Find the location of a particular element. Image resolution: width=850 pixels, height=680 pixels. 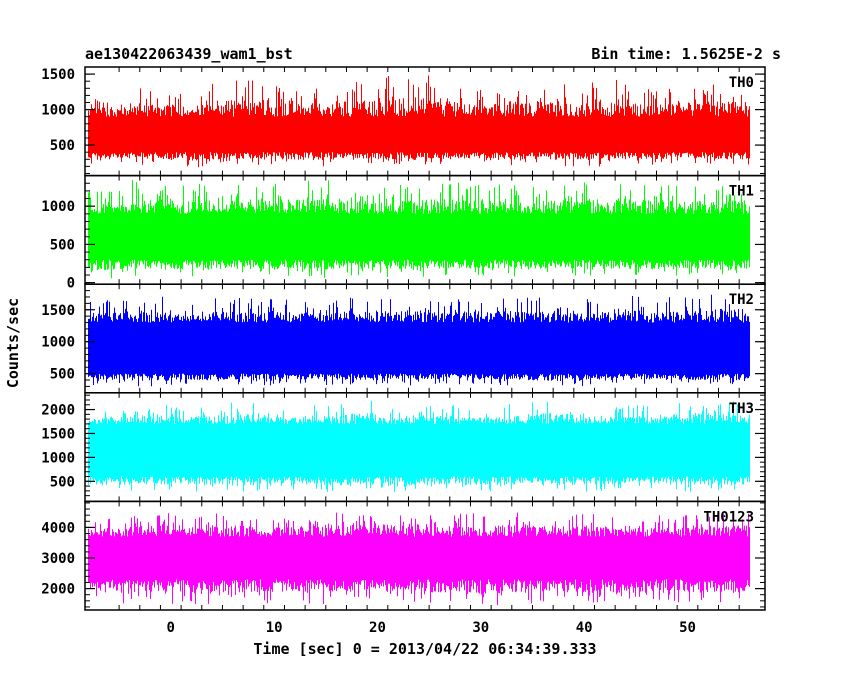

x-tick-label: 20 is located at coordinates (377, 628).